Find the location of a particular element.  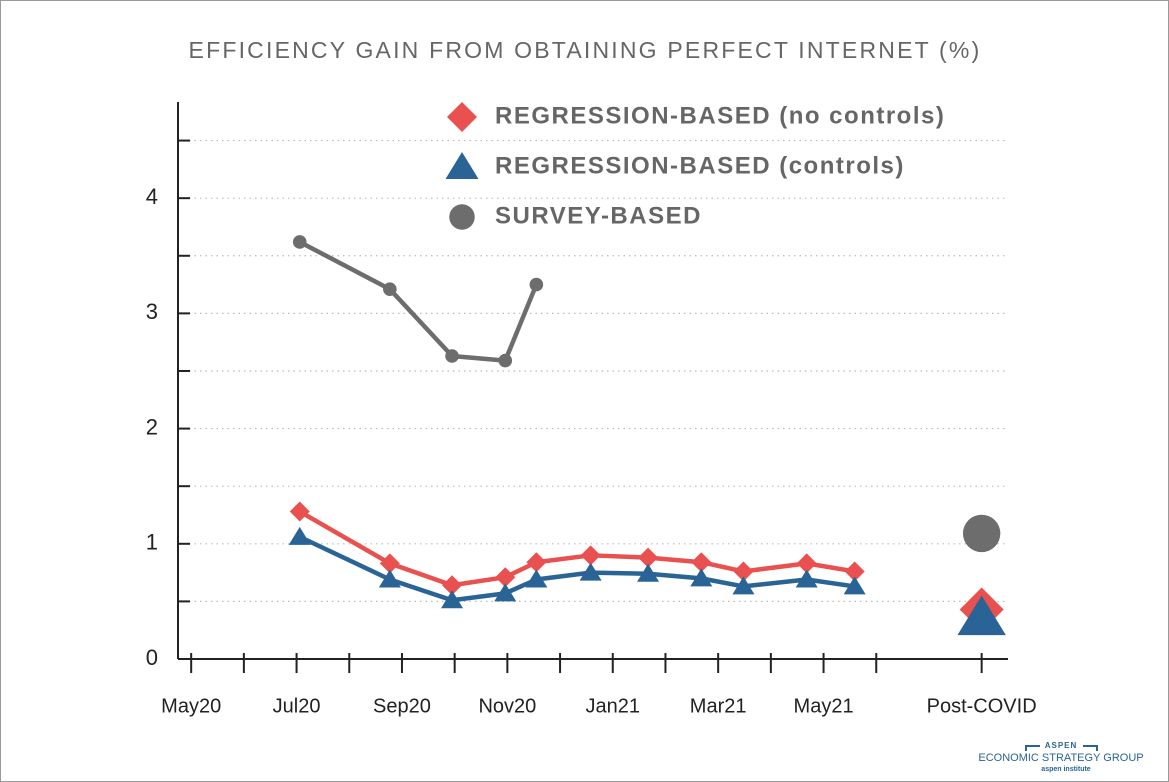

x-tick-label: May21 is located at coordinates (824, 706).